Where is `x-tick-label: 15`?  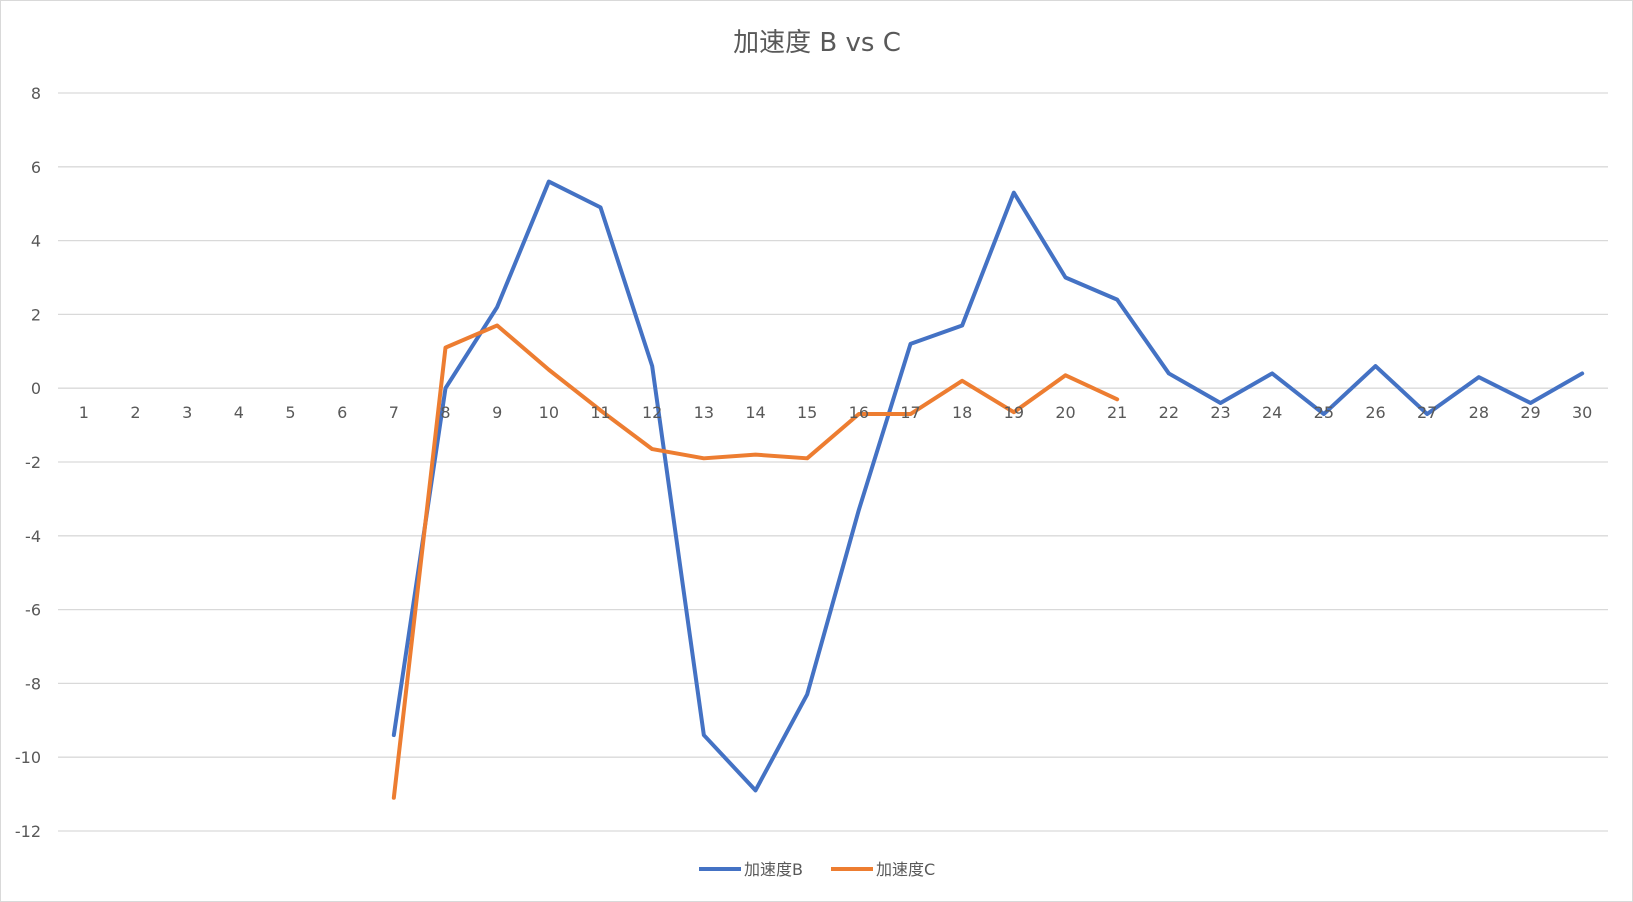 x-tick-label: 15 is located at coordinates (807, 412).